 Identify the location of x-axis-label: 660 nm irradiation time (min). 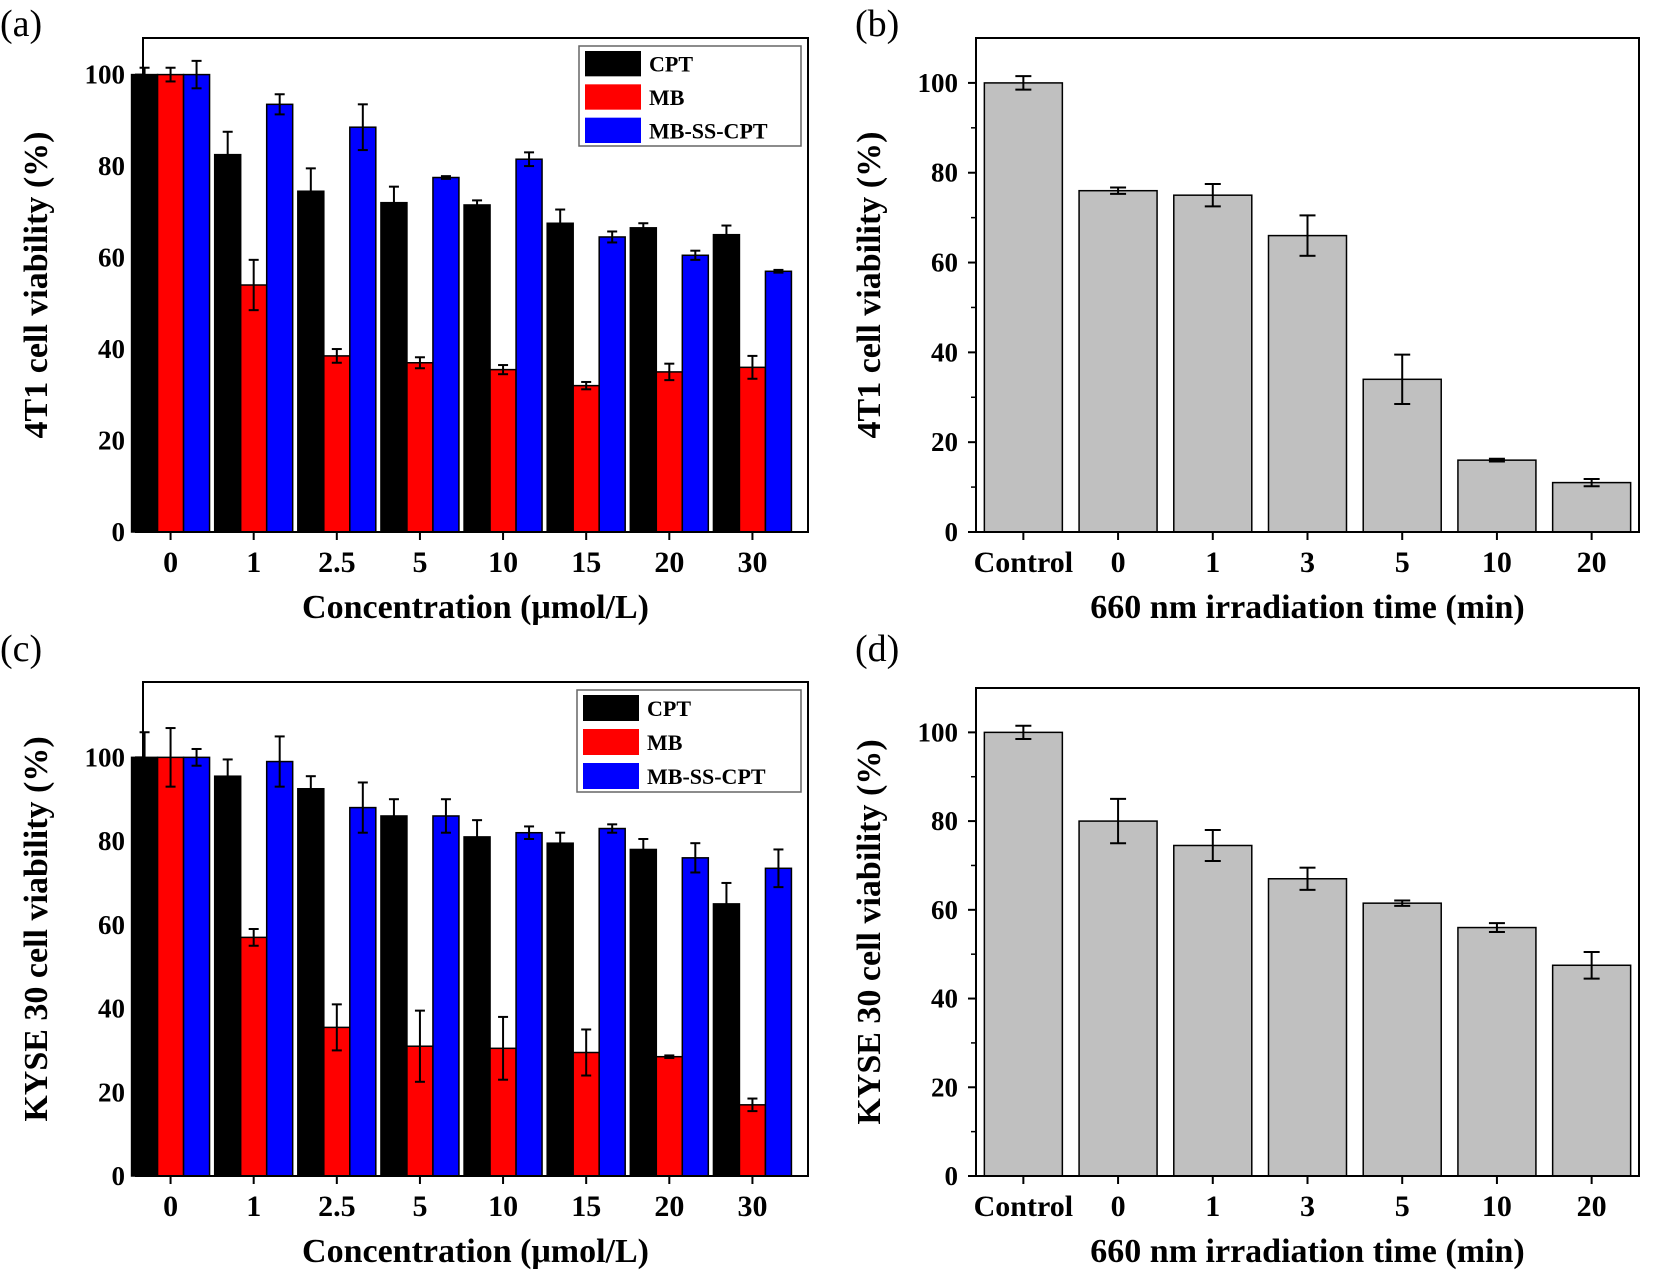
(1307, 607).